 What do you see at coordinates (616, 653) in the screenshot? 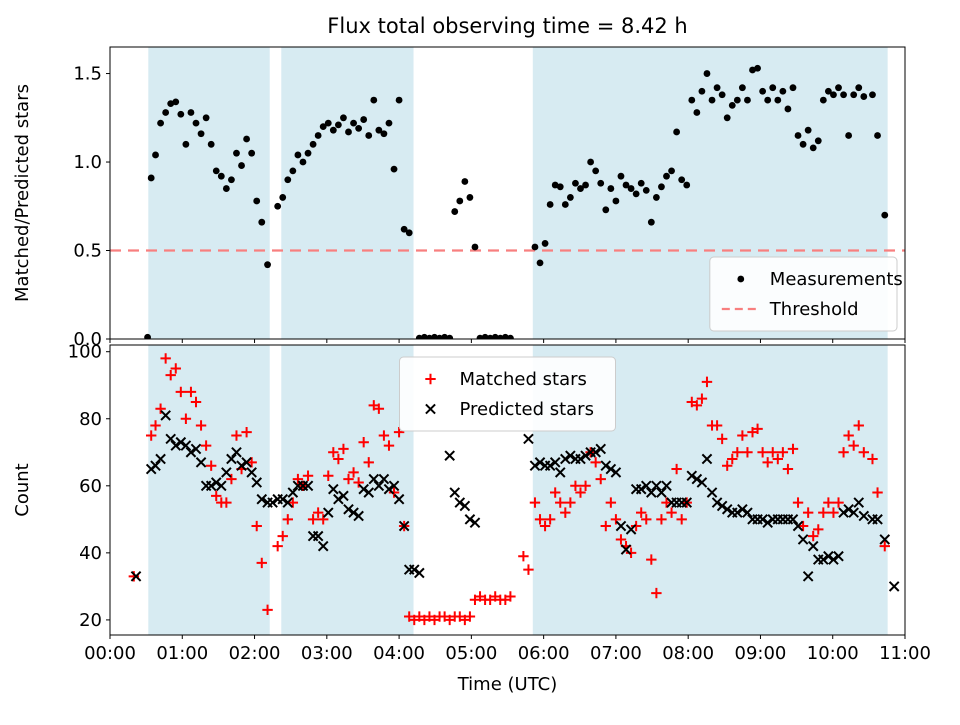
I see `x-tick-label: 07:00` at bounding box center [616, 653].